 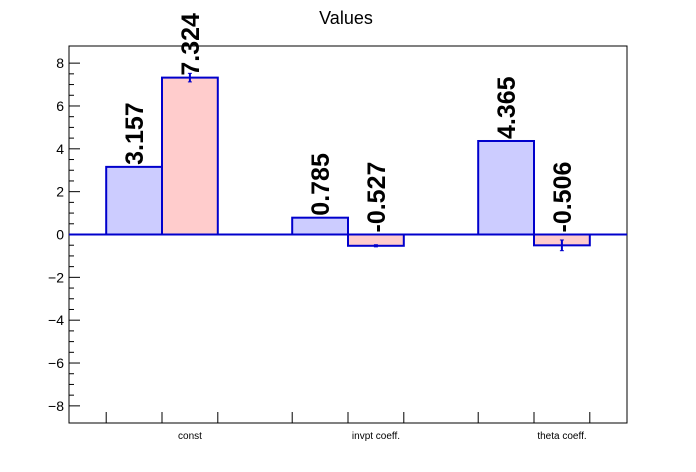 What do you see at coordinates (60, 63) in the screenshot?
I see `y-tick-label: 8` at bounding box center [60, 63].